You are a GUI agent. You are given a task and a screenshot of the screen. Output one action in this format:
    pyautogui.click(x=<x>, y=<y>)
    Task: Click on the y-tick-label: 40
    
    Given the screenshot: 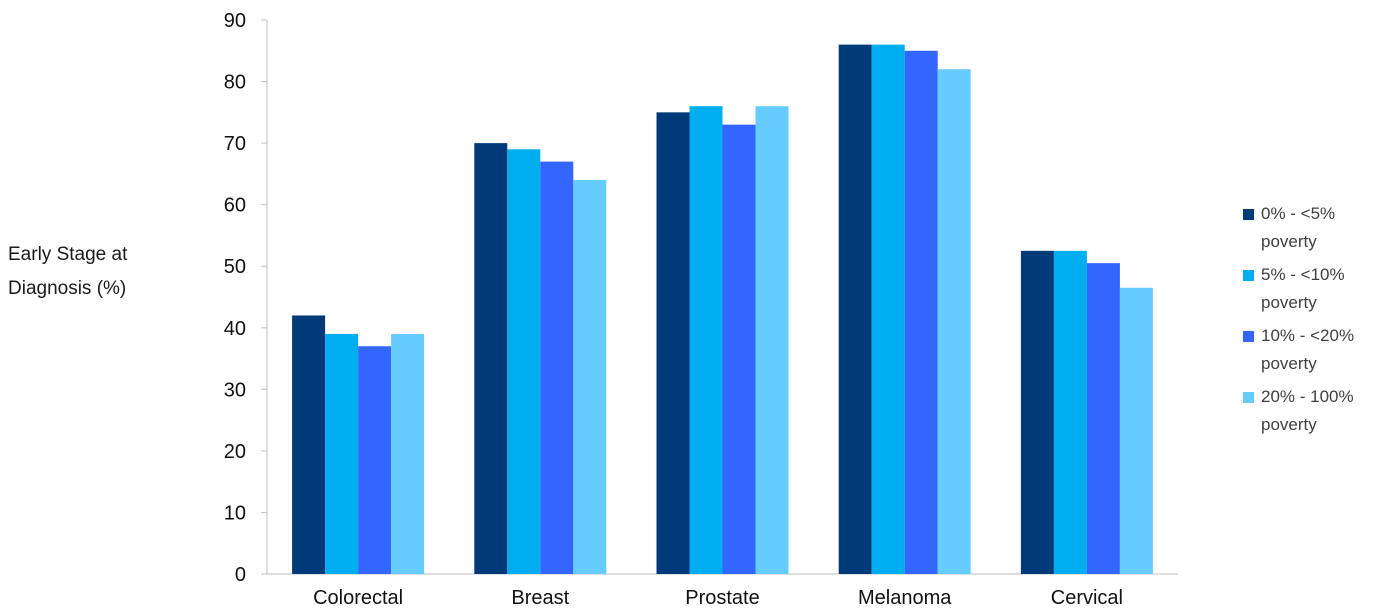 What is the action you would take?
    pyautogui.click(x=235, y=329)
    